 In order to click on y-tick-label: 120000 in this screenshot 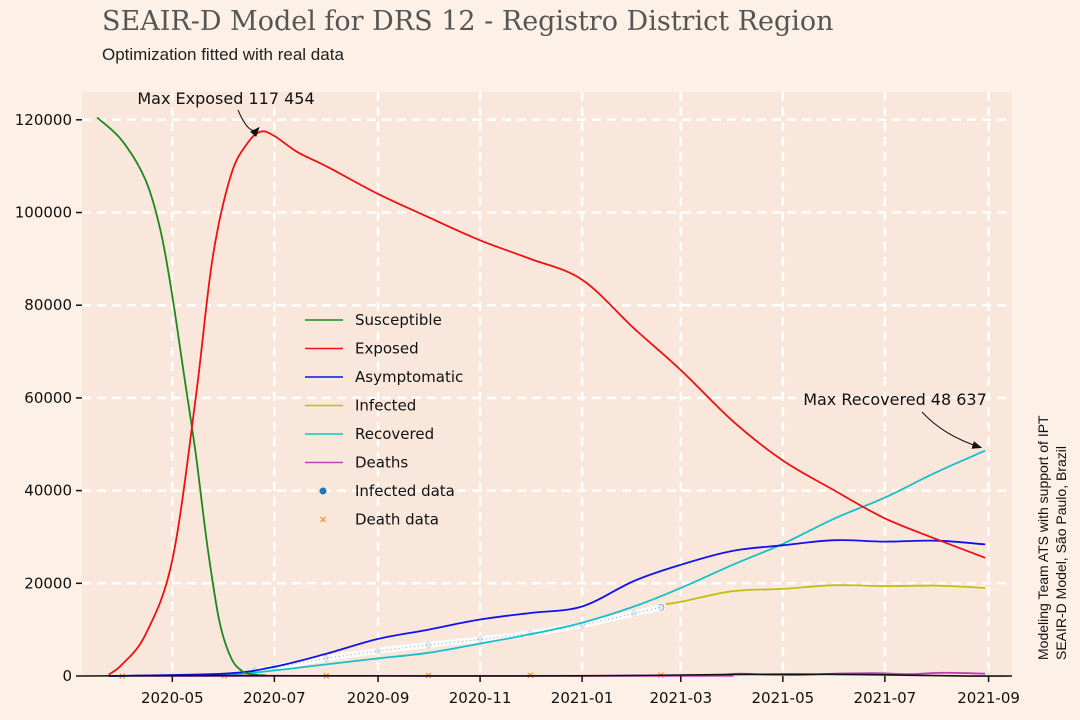, I will do `click(43, 120)`.